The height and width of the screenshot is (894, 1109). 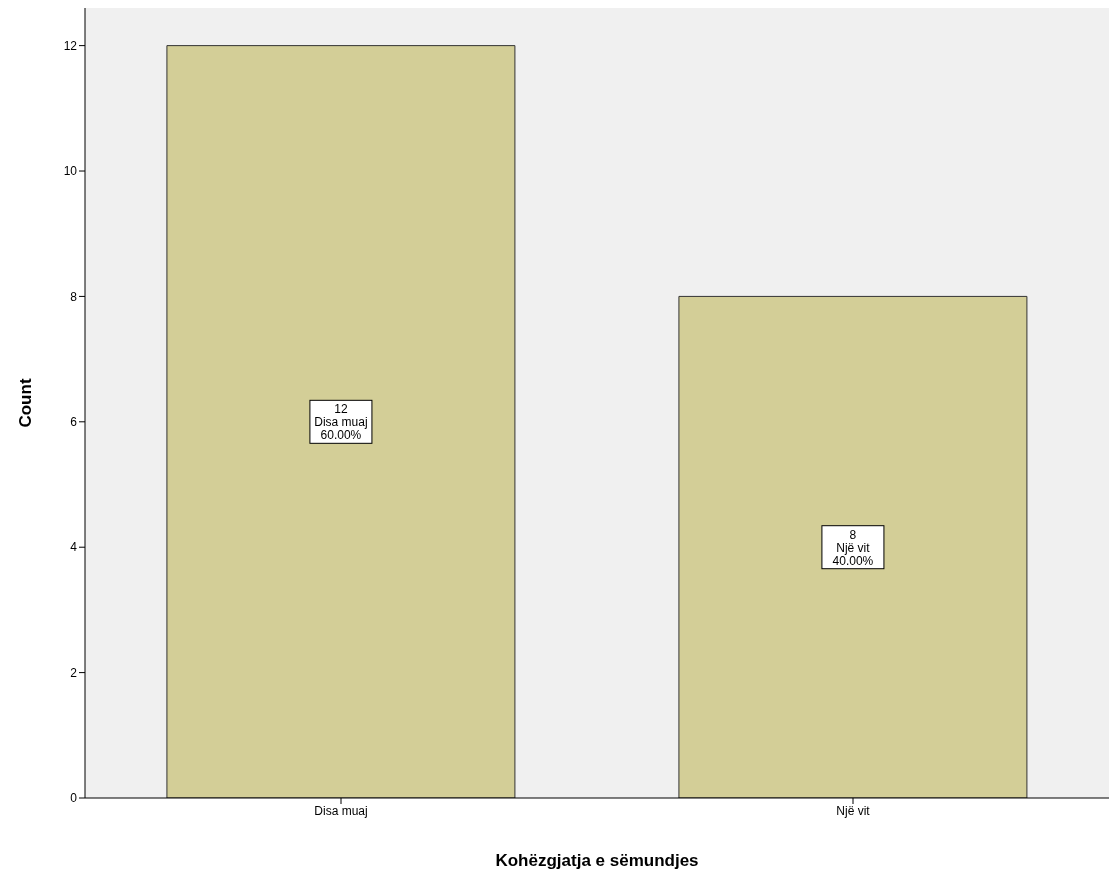 What do you see at coordinates (74, 422) in the screenshot?
I see `y-tick-label: 6` at bounding box center [74, 422].